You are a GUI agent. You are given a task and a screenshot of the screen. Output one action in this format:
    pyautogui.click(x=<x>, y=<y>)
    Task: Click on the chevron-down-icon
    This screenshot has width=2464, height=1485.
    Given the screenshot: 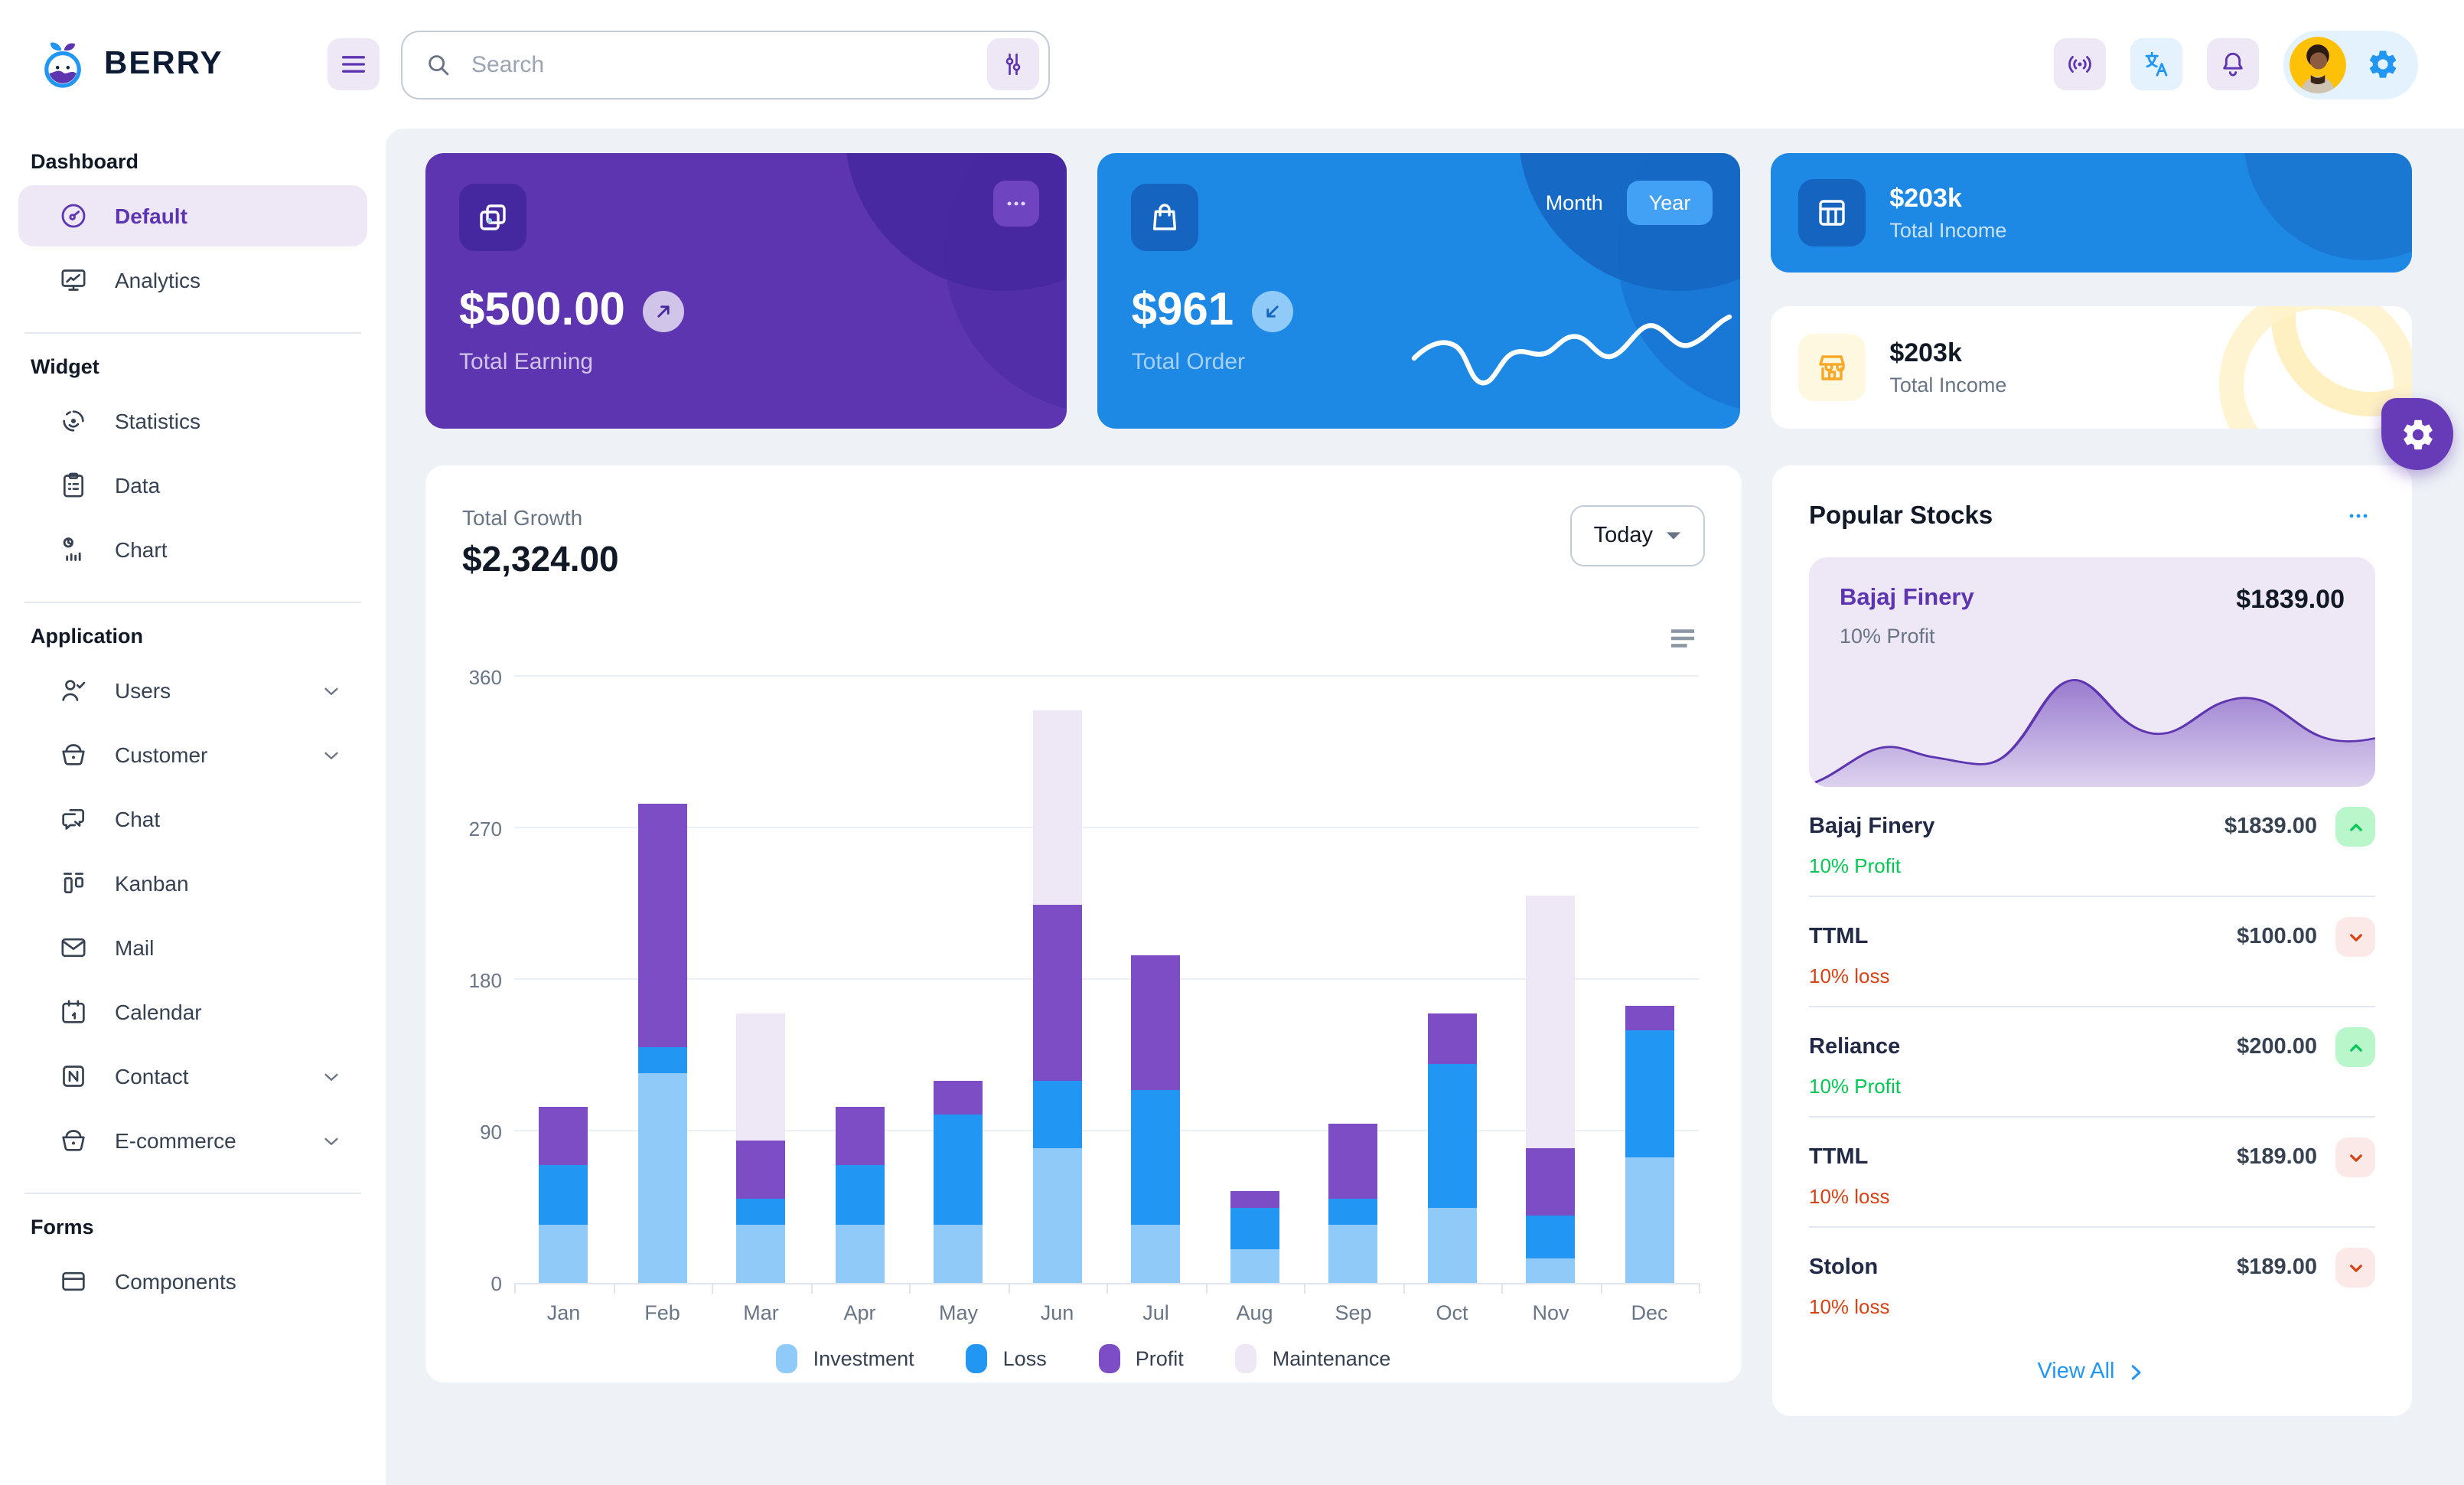 What is the action you would take?
    pyautogui.click(x=332, y=690)
    